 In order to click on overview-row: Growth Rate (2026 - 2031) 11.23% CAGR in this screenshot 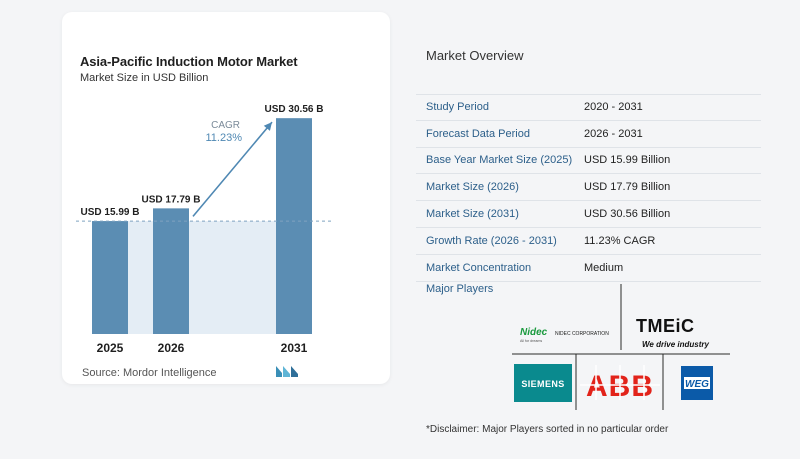, I will do `click(588, 241)`.